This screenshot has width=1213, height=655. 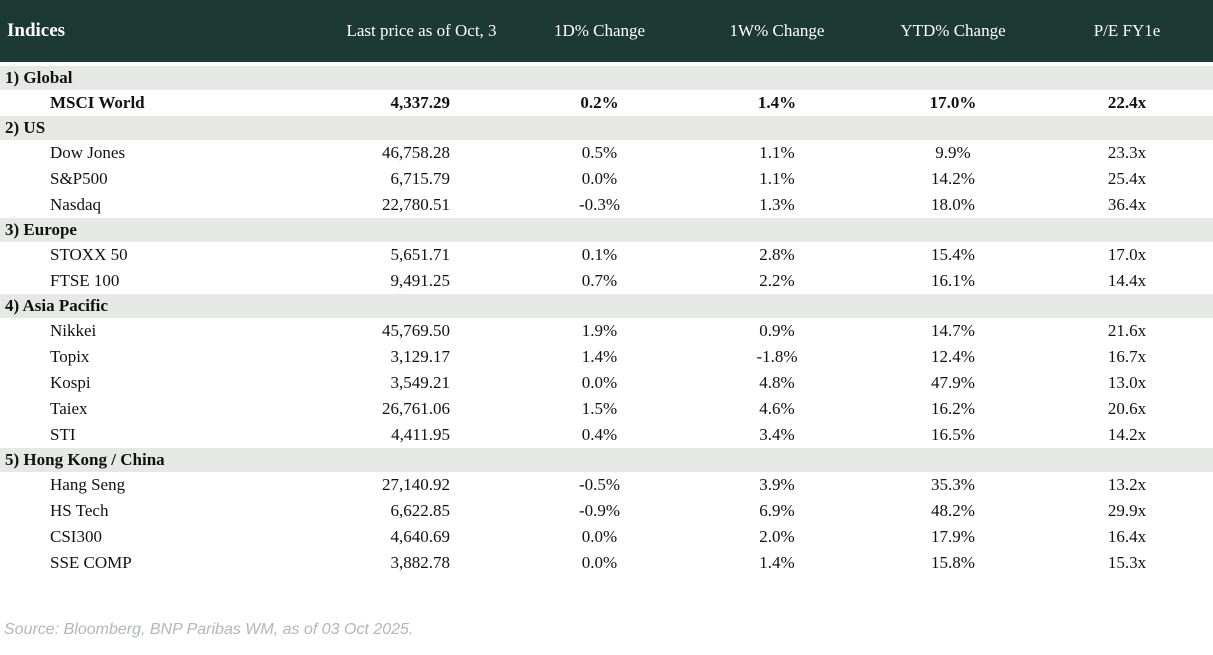 I want to click on d1-change: 1.5%, so click(x=599, y=409).